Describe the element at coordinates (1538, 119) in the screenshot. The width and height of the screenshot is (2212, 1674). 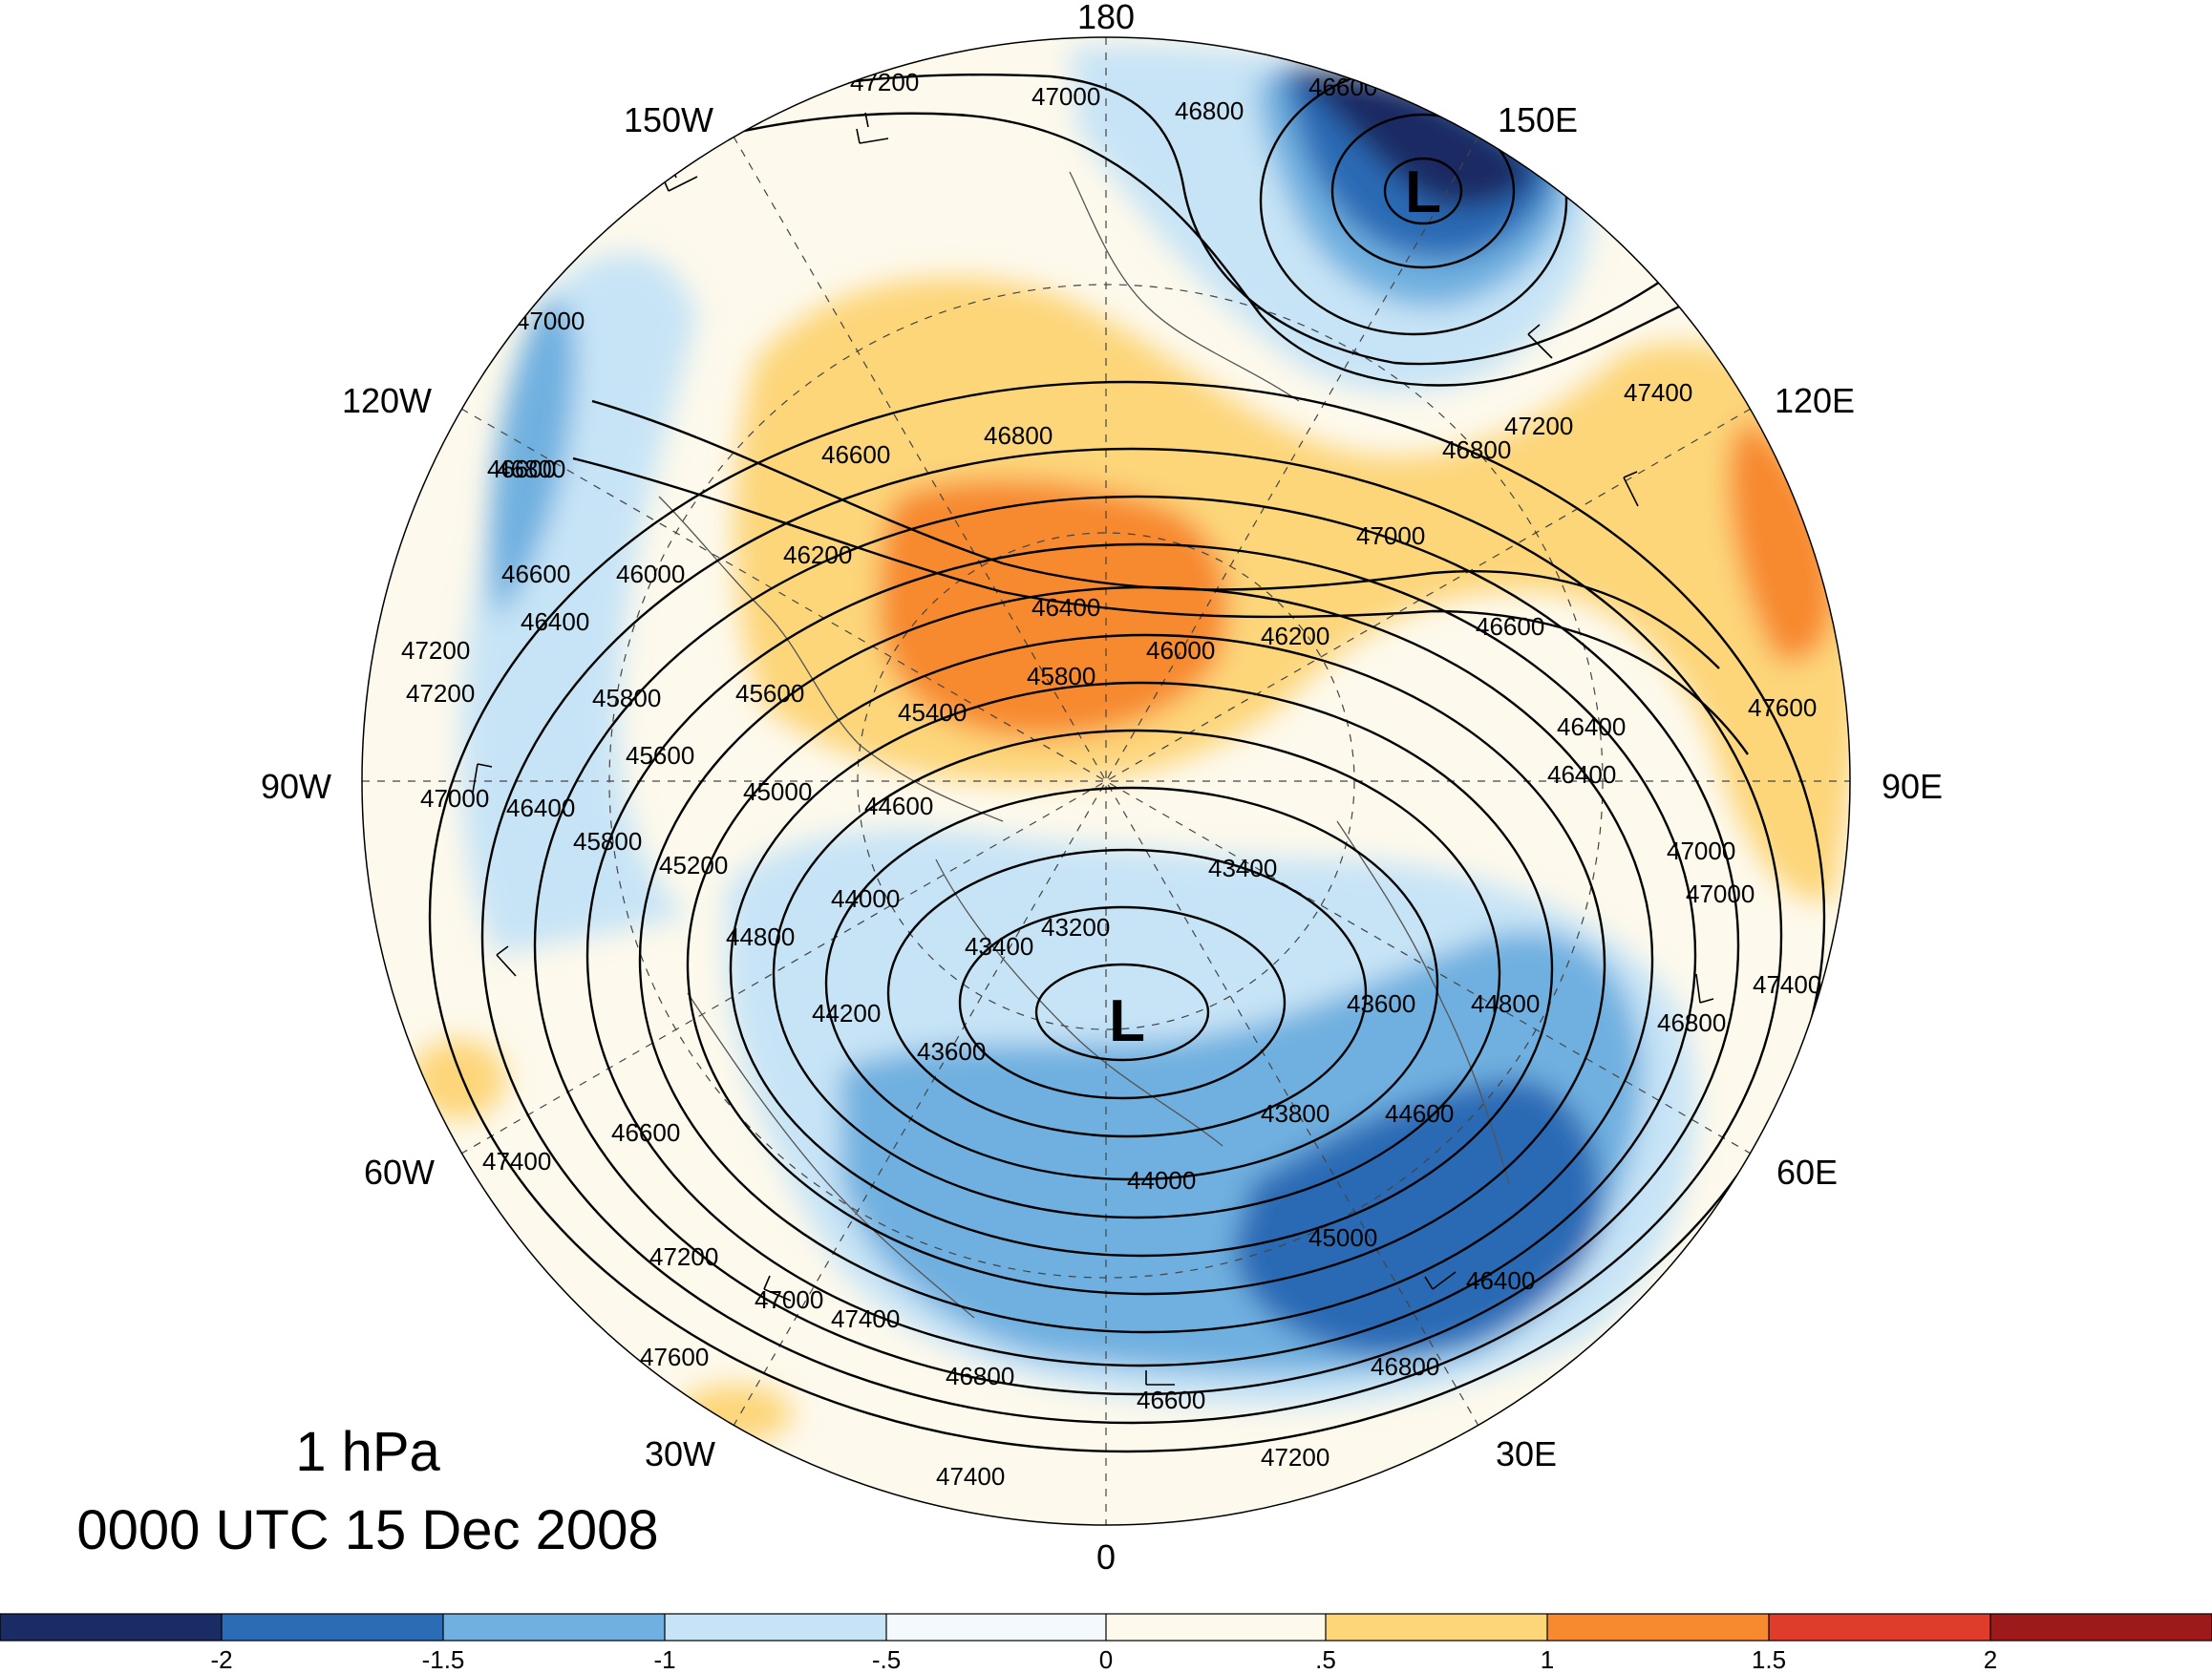
I see `lon-label-150e: 150E` at that location.